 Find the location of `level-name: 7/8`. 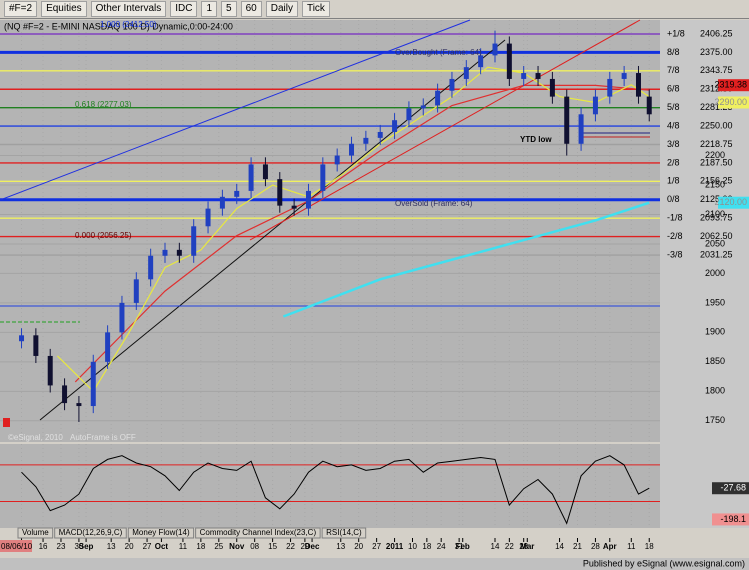

level-name: 7/8 is located at coordinates (673, 70).